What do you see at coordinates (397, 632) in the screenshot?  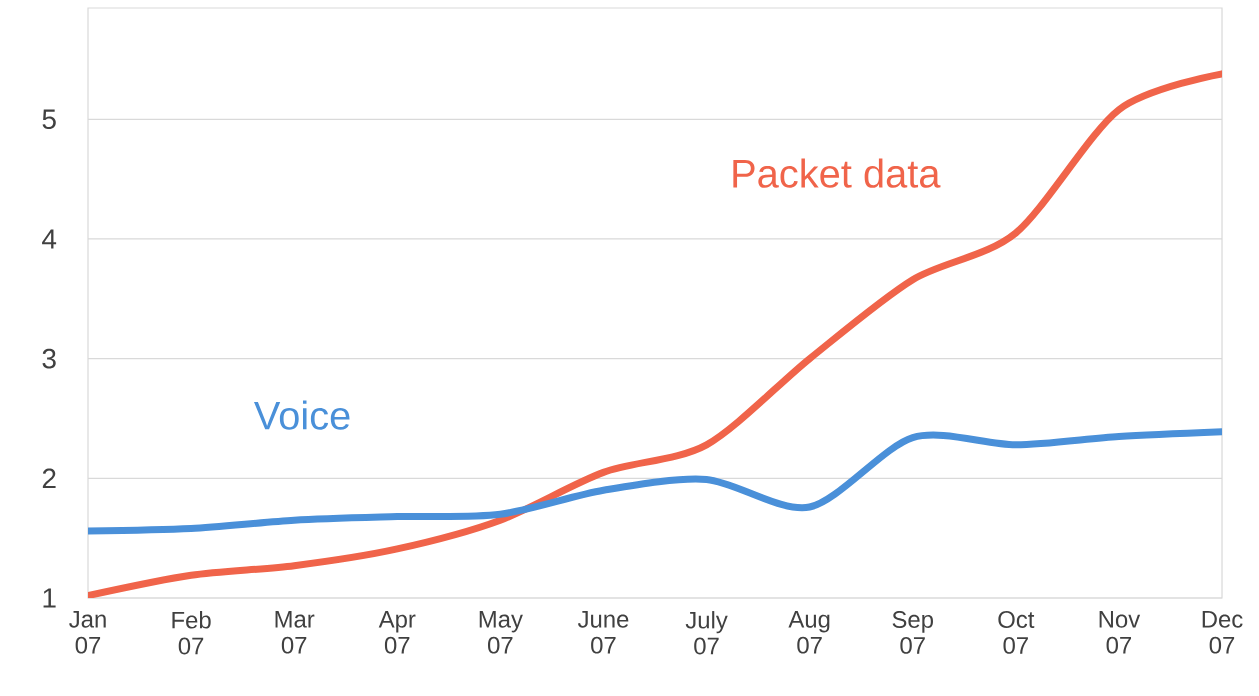 I see `x-tick-label: Apr 07` at bounding box center [397, 632].